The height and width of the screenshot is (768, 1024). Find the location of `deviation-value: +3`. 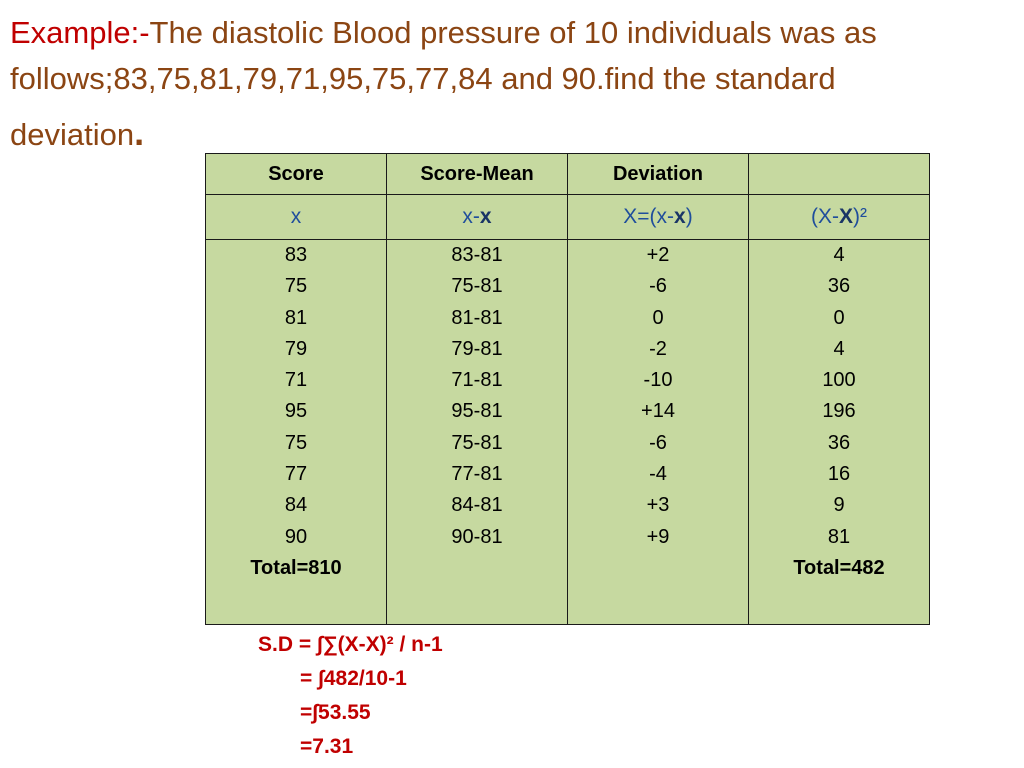

deviation-value: +3 is located at coordinates (658, 505).